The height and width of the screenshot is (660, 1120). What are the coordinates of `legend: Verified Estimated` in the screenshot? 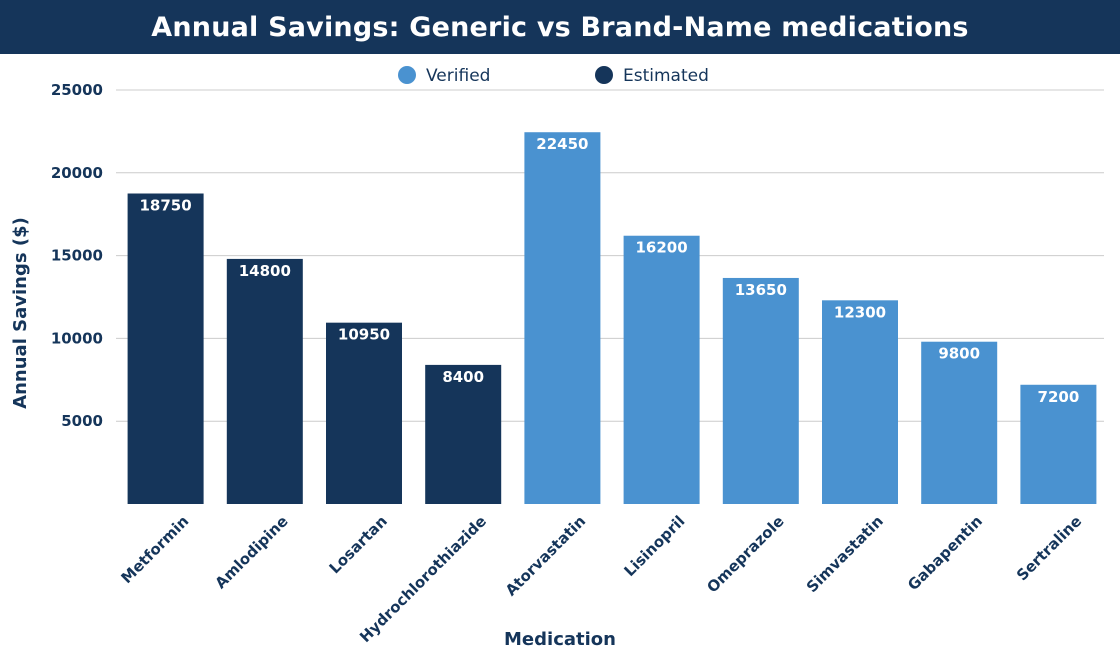 It's located at (553, 76).